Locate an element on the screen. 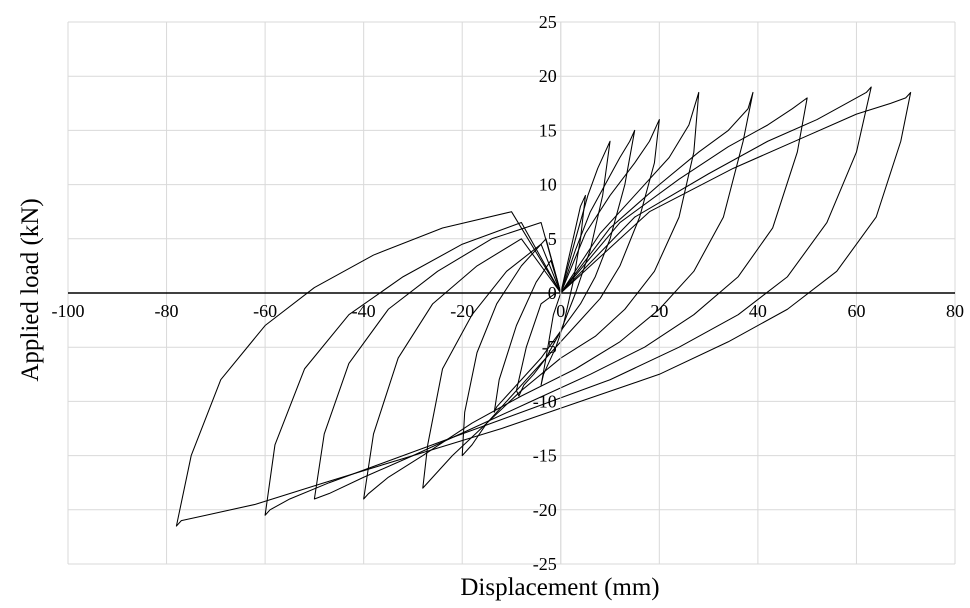 This screenshot has width=970, height=608. y-tick-label: -25 is located at coordinates (545, 564).